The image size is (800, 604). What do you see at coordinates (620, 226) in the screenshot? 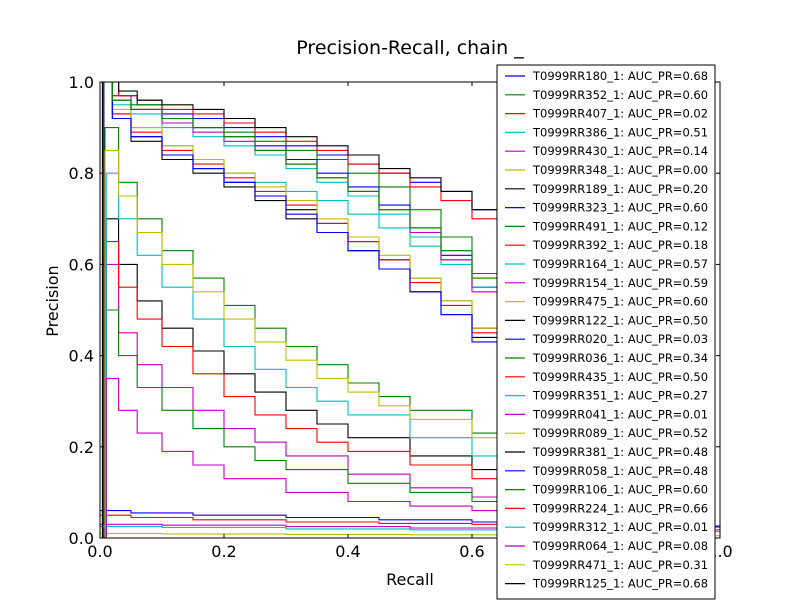
I see `legend-label-9: T0999RR491_1: AUC_PR=0.12` at bounding box center [620, 226].